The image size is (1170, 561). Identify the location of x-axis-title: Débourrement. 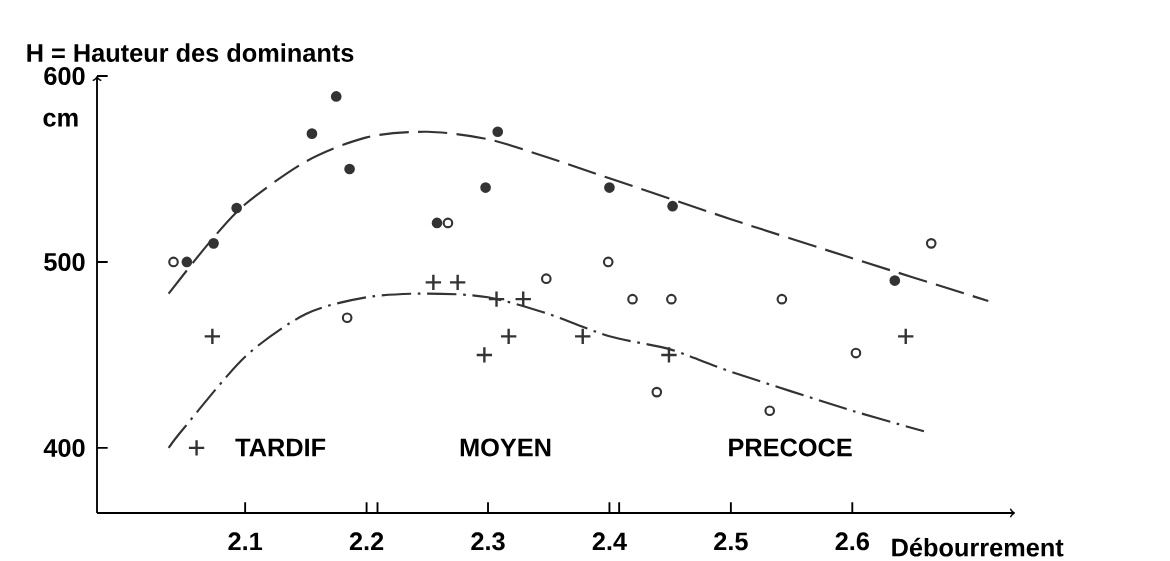
(978, 547).